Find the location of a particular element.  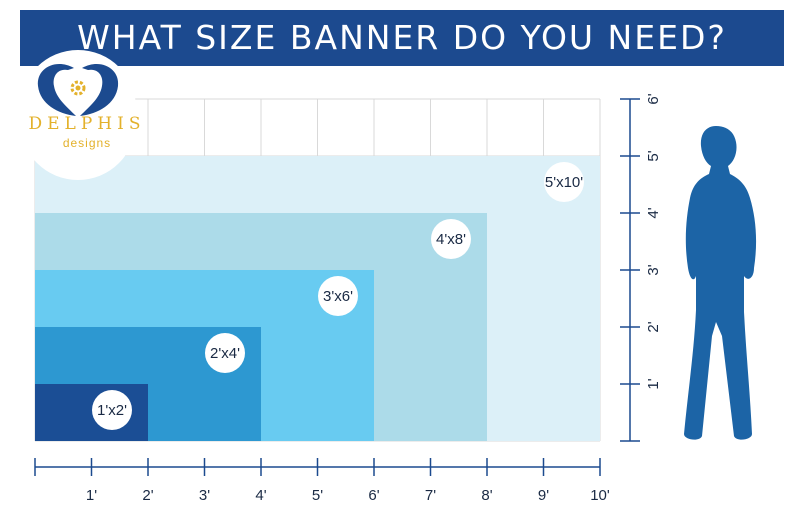

x-tick-label: 10' is located at coordinates (600, 495).